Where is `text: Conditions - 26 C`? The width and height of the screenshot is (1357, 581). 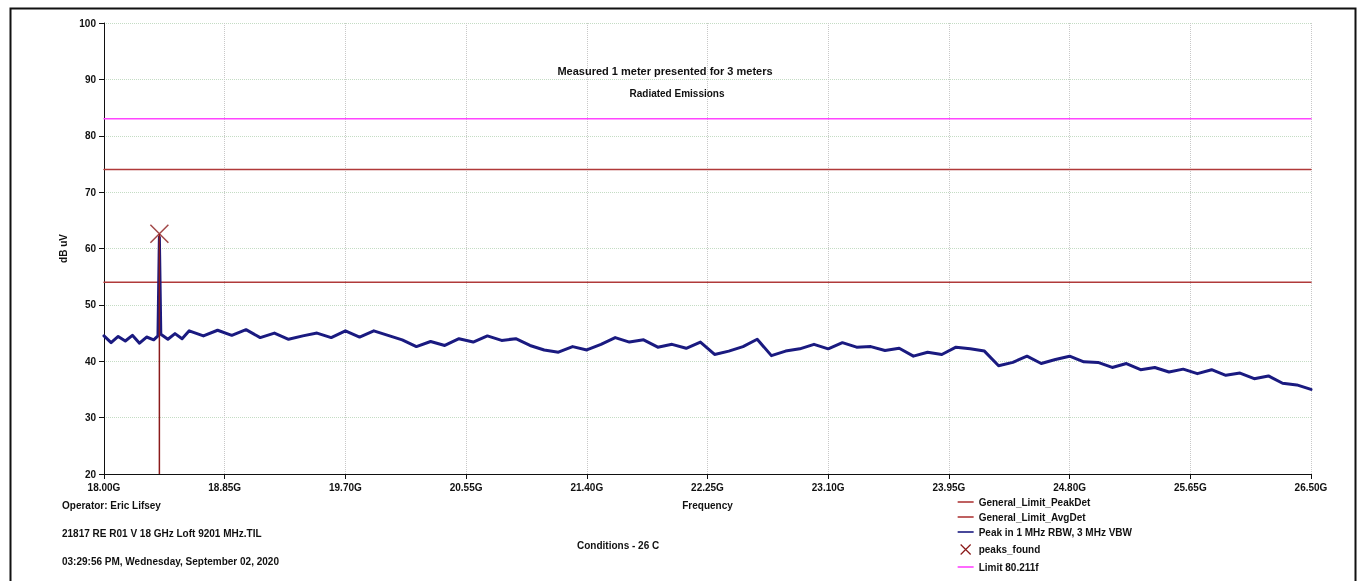
text: Conditions - 26 C is located at coordinates (618, 545).